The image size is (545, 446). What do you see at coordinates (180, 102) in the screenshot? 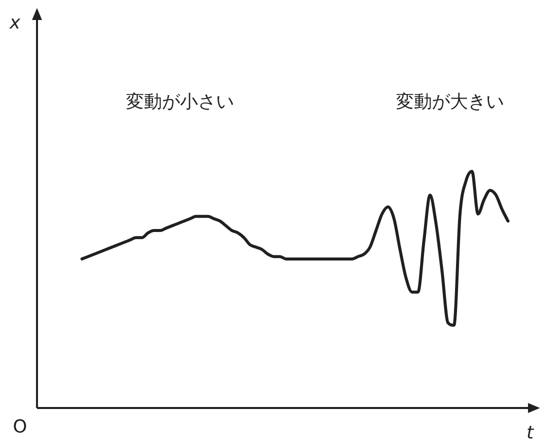
I see `text: 変動が小さい` at bounding box center [180, 102].